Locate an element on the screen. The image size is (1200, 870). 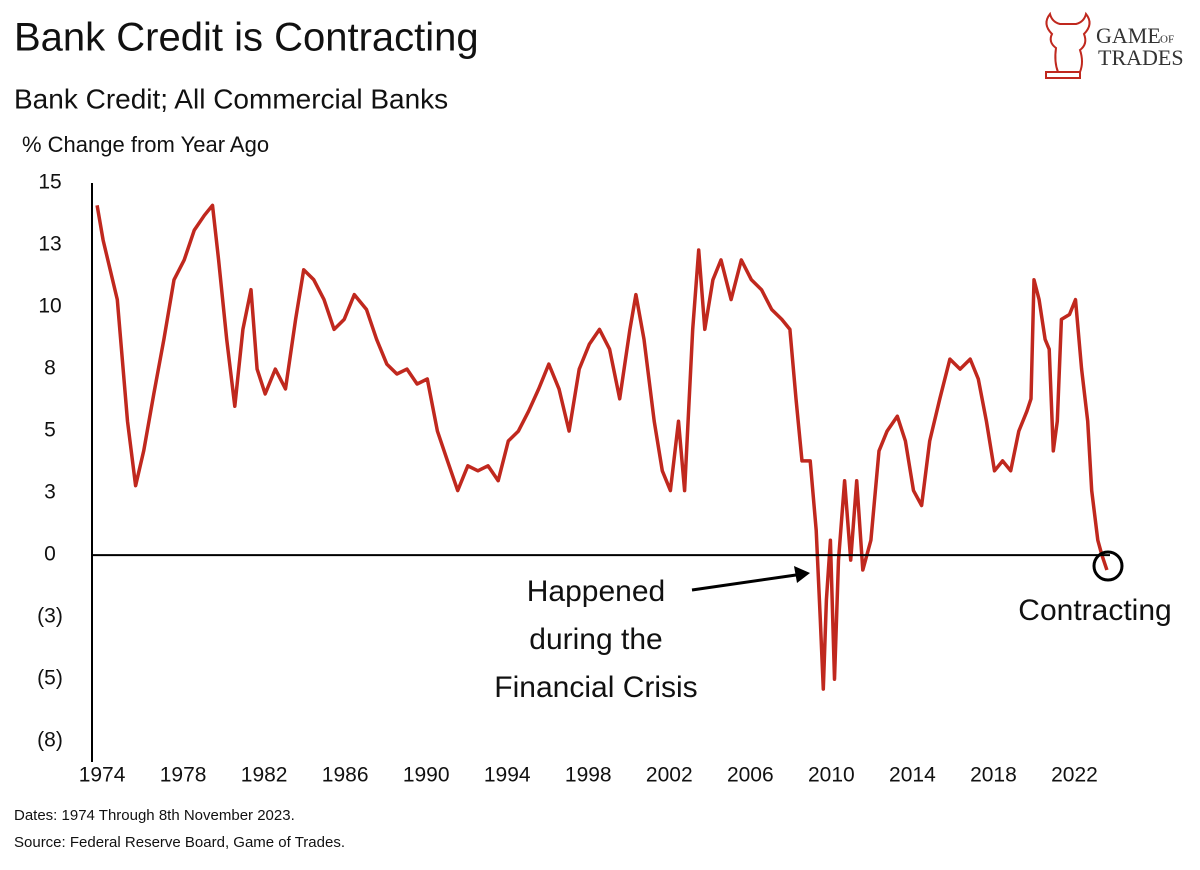
annotation-text: during the is located at coordinates (595, 639).